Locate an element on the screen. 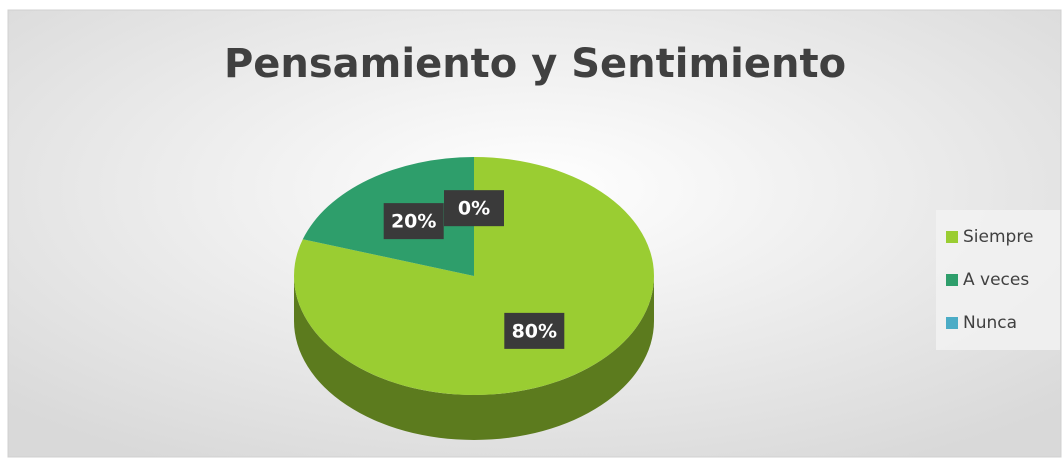 Image resolution: width=1064 pixels, height=465 pixels. legend-label: Siempre is located at coordinates (998, 237).